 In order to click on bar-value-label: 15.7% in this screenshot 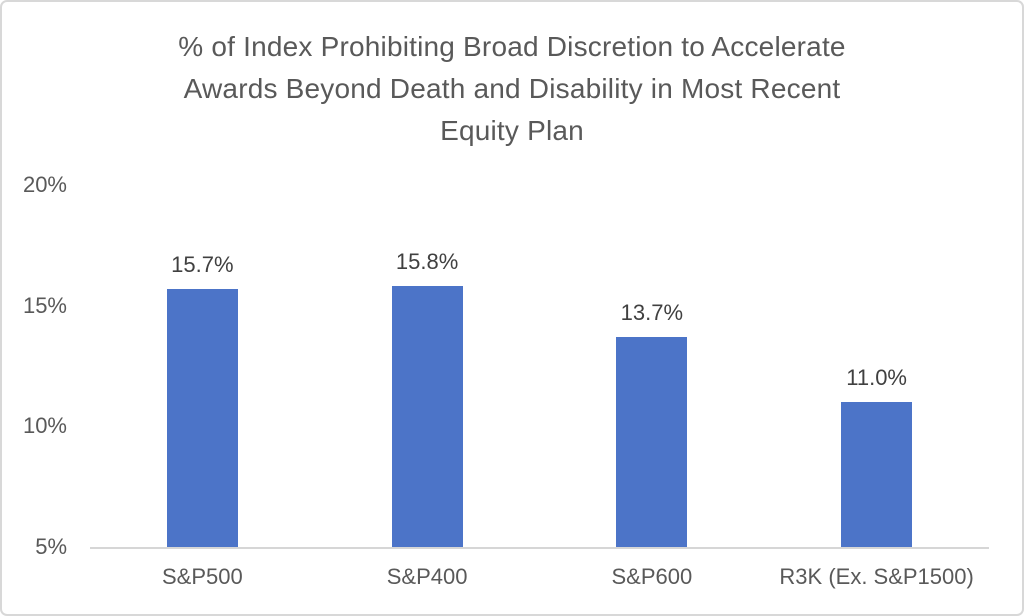, I will do `click(202, 264)`.